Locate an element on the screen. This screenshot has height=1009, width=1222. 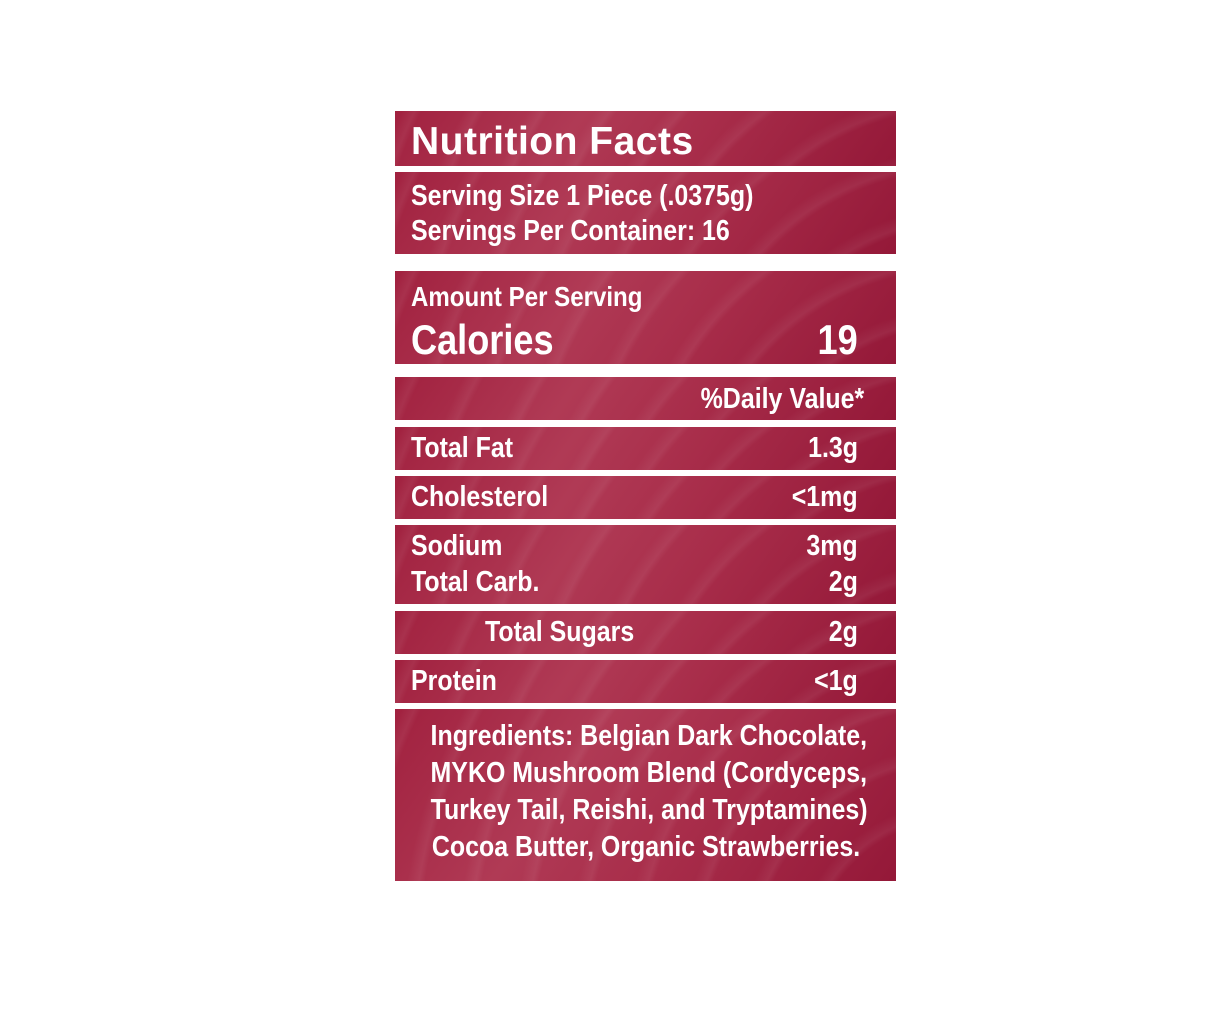
daily-value-header: %Daily Value* is located at coordinates (782, 399).